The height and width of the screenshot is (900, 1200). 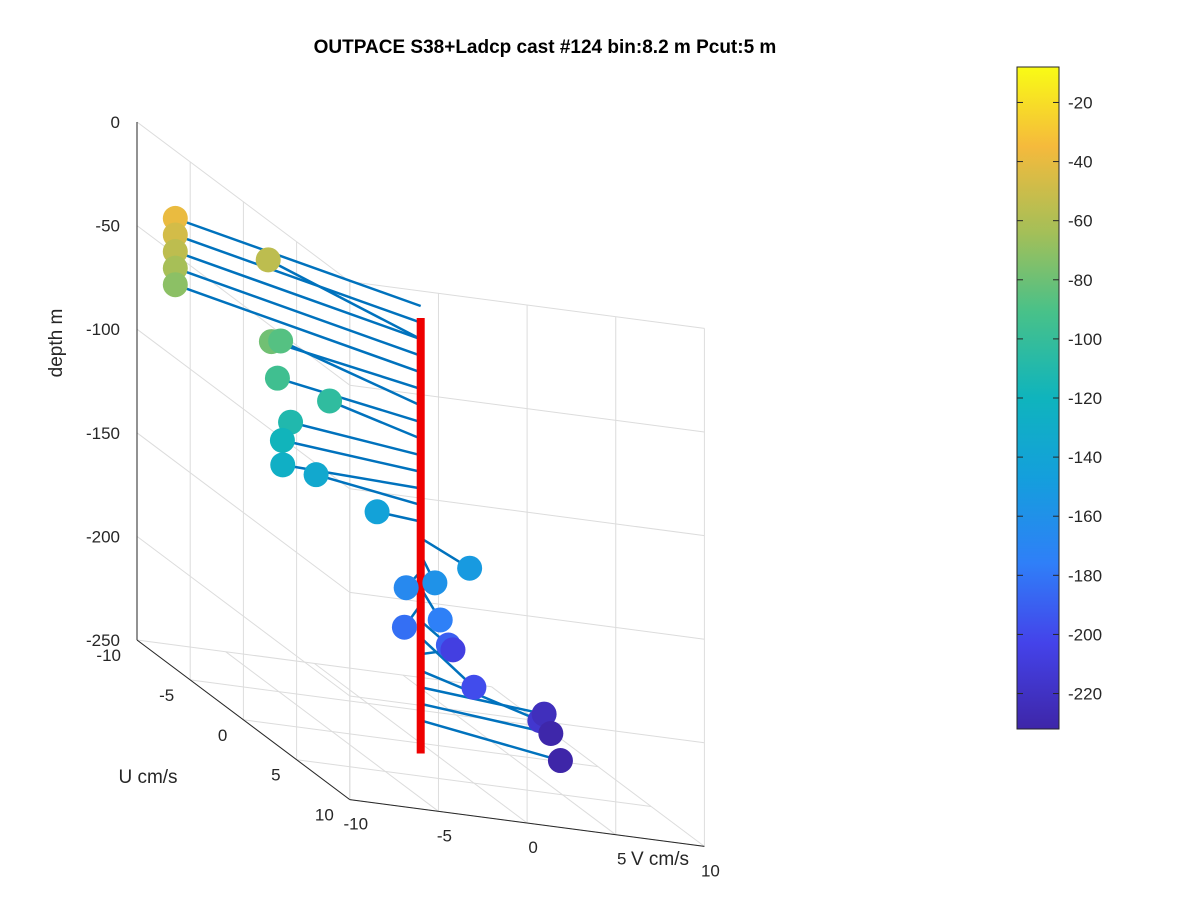 What do you see at coordinates (1085, 694) in the screenshot?
I see `colorbar-tick-label: -220` at bounding box center [1085, 694].